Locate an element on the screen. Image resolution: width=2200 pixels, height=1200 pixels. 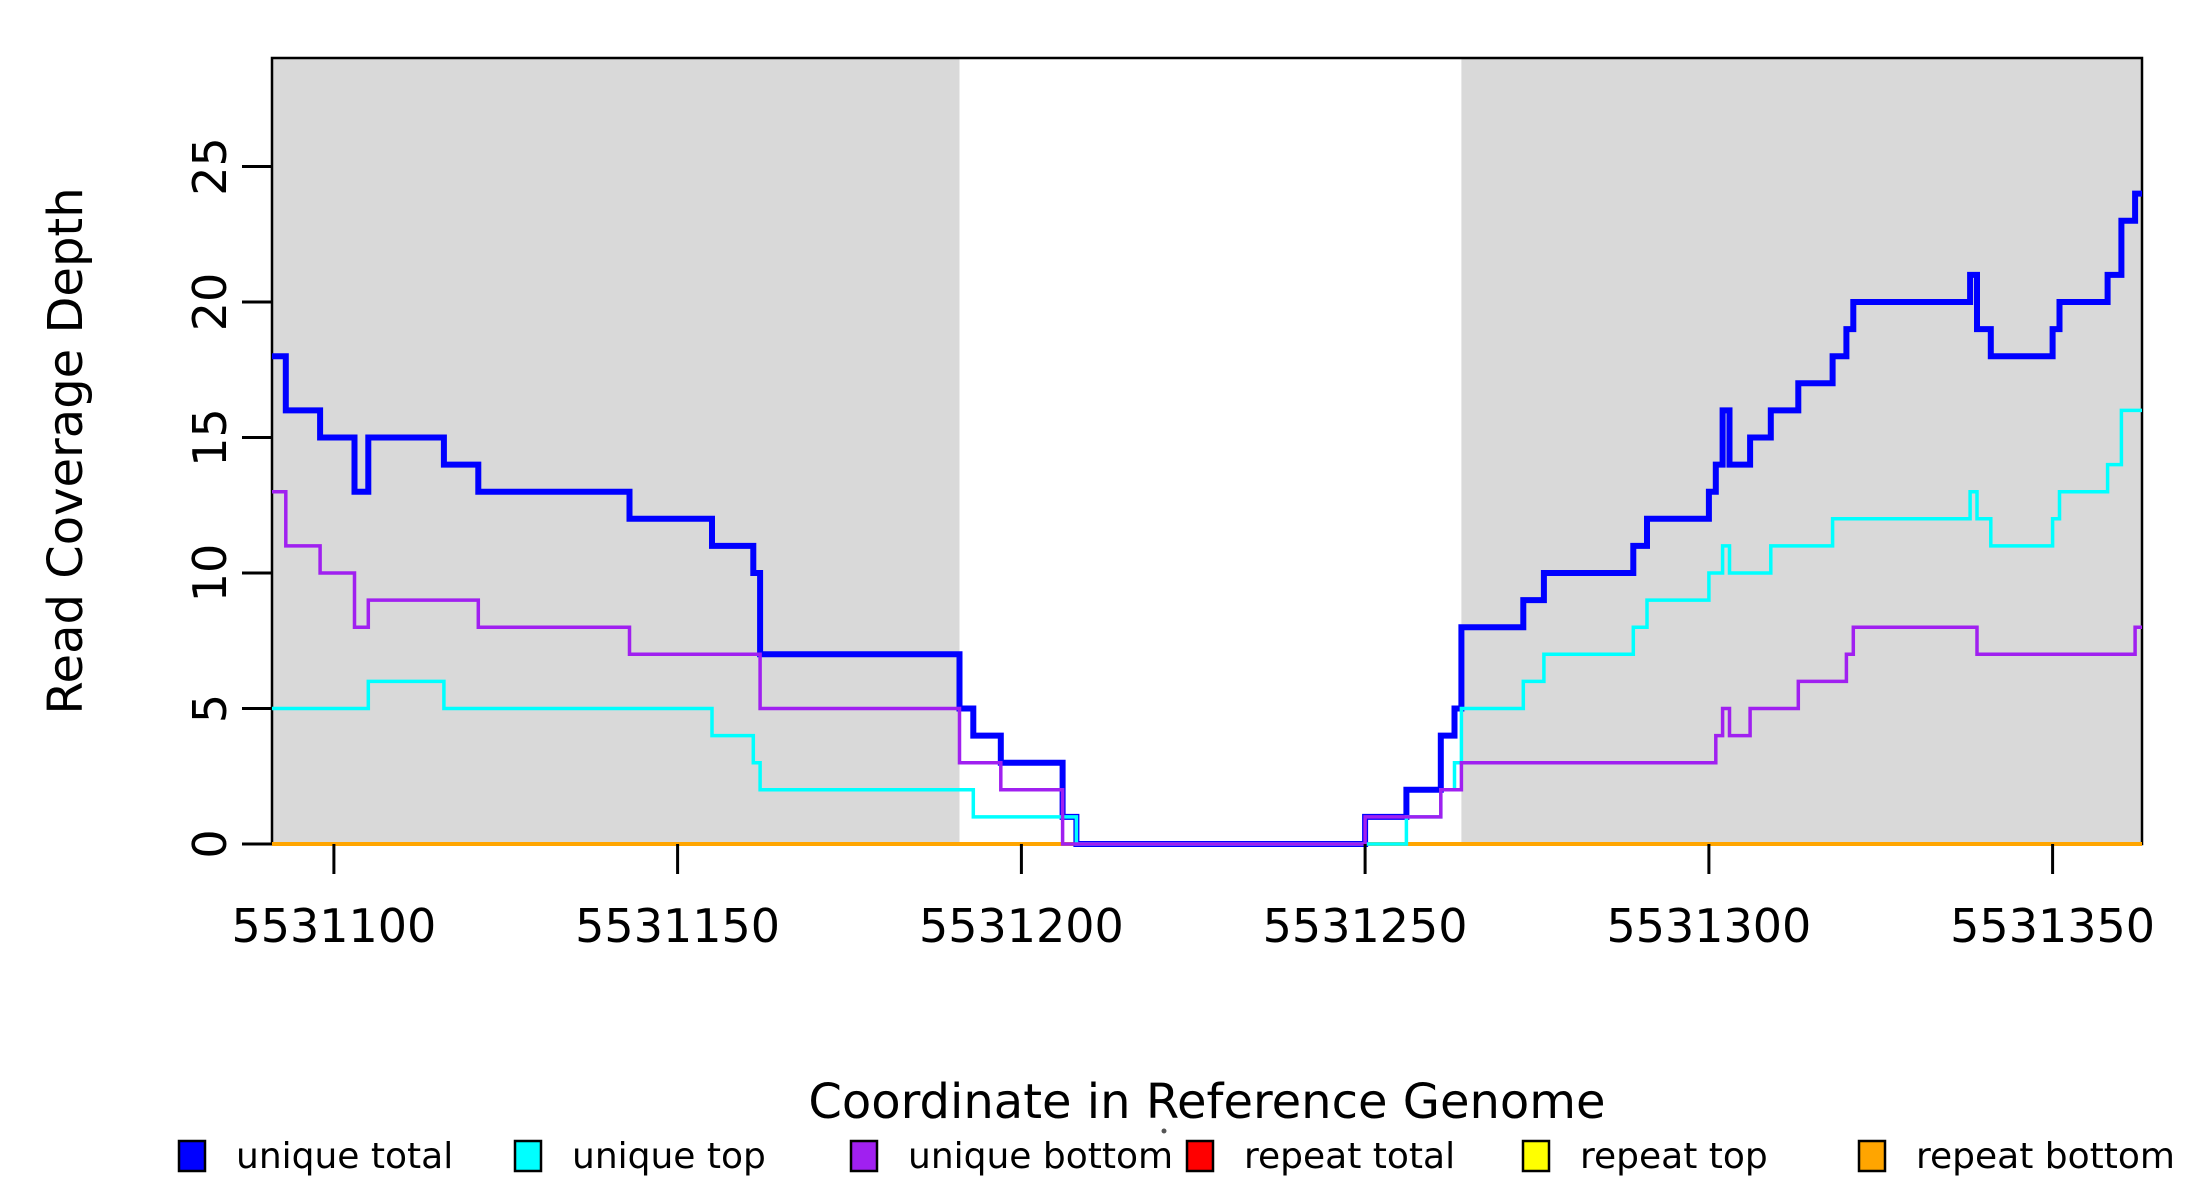
x-axis-tick-label: 5531250 is located at coordinates (1365, 926).